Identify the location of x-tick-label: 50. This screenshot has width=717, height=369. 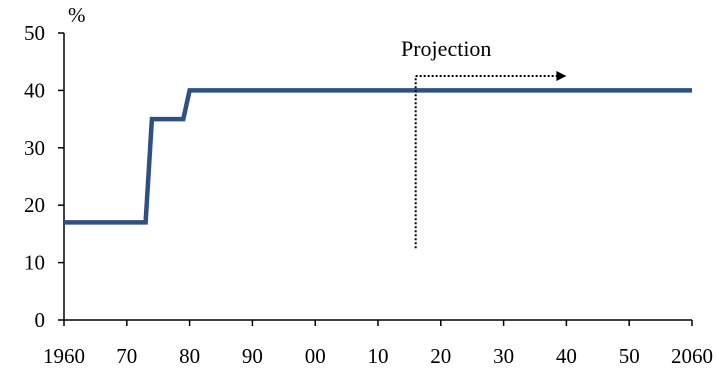
(629, 356).